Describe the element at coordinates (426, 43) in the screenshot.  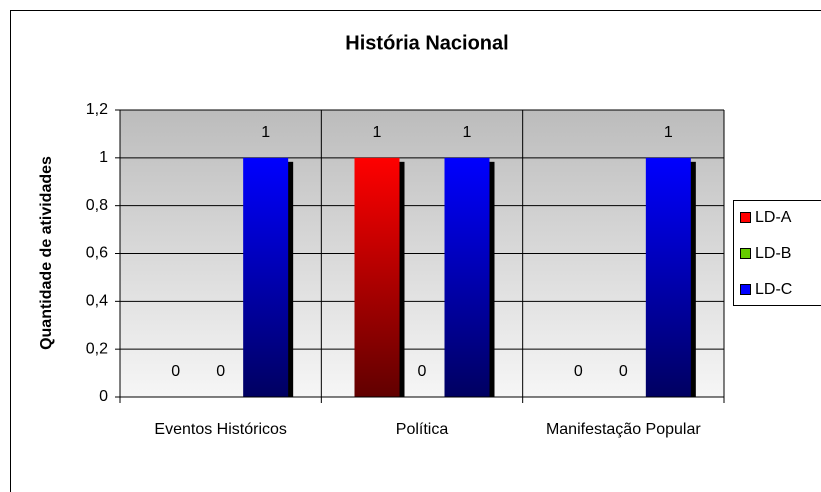
I see `chart-title: História Nacional` at that location.